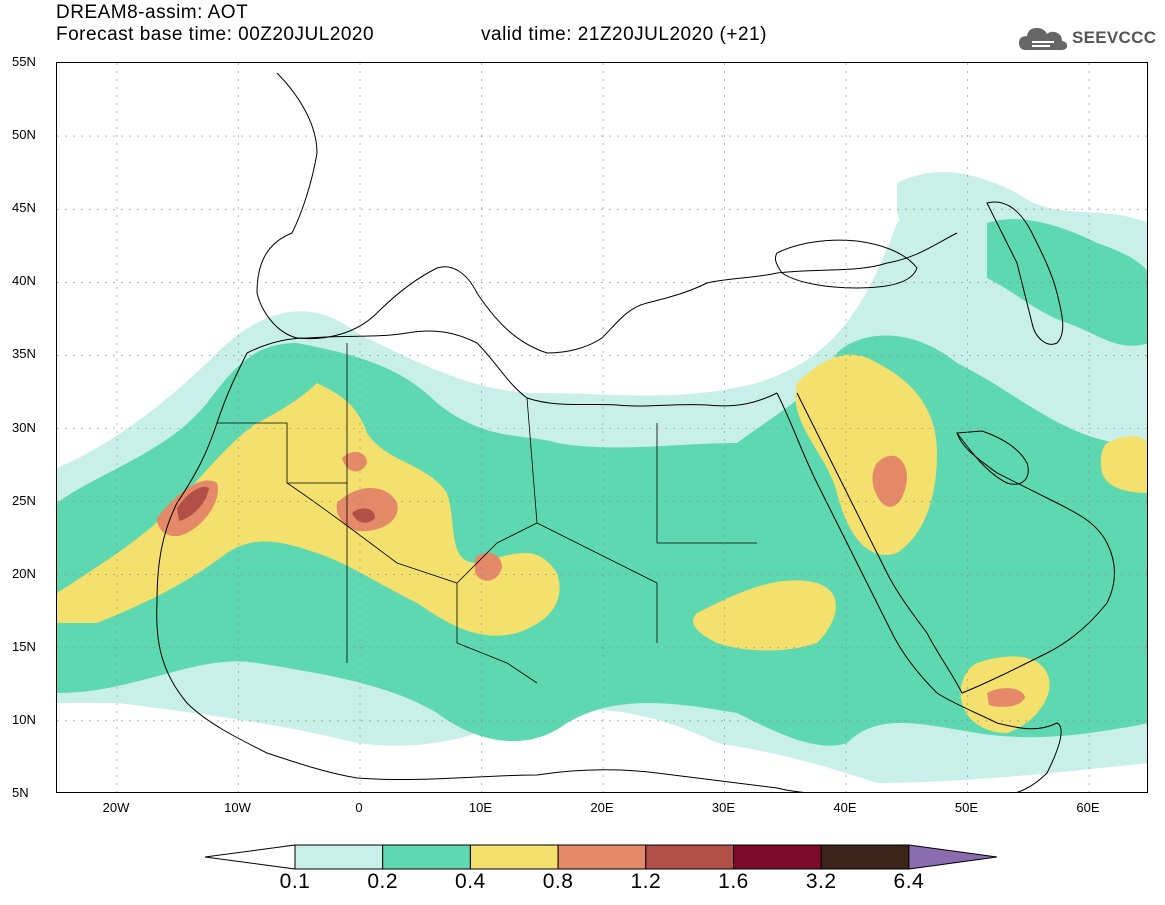 This screenshot has width=1165, height=905. What do you see at coordinates (24, 427) in the screenshot?
I see `lat-tick-label: 30N` at bounding box center [24, 427].